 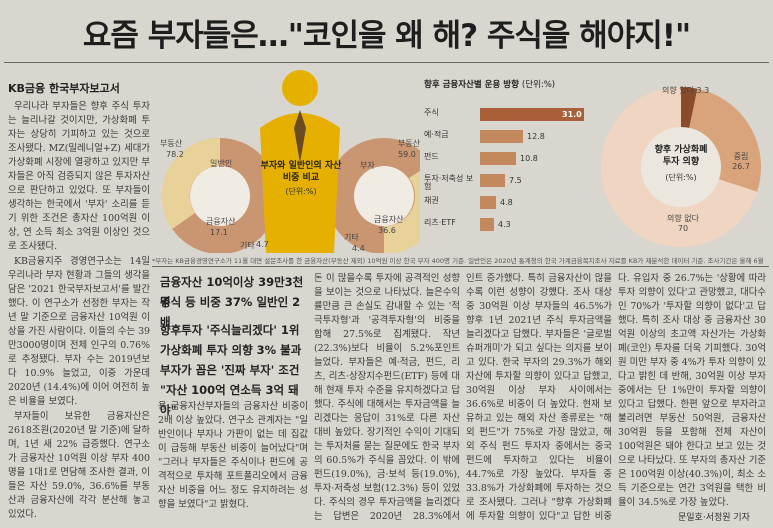 What do you see at coordinates (367, 165) in the screenshot?
I see `rich-label: 부자` at bounding box center [367, 165].